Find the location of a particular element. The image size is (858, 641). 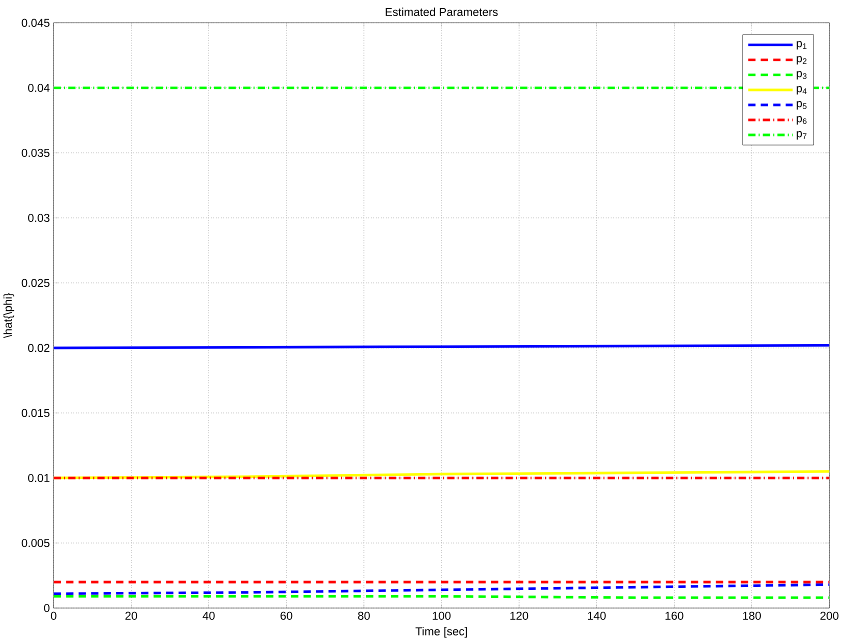

x-tick-label: 80 is located at coordinates (364, 616).